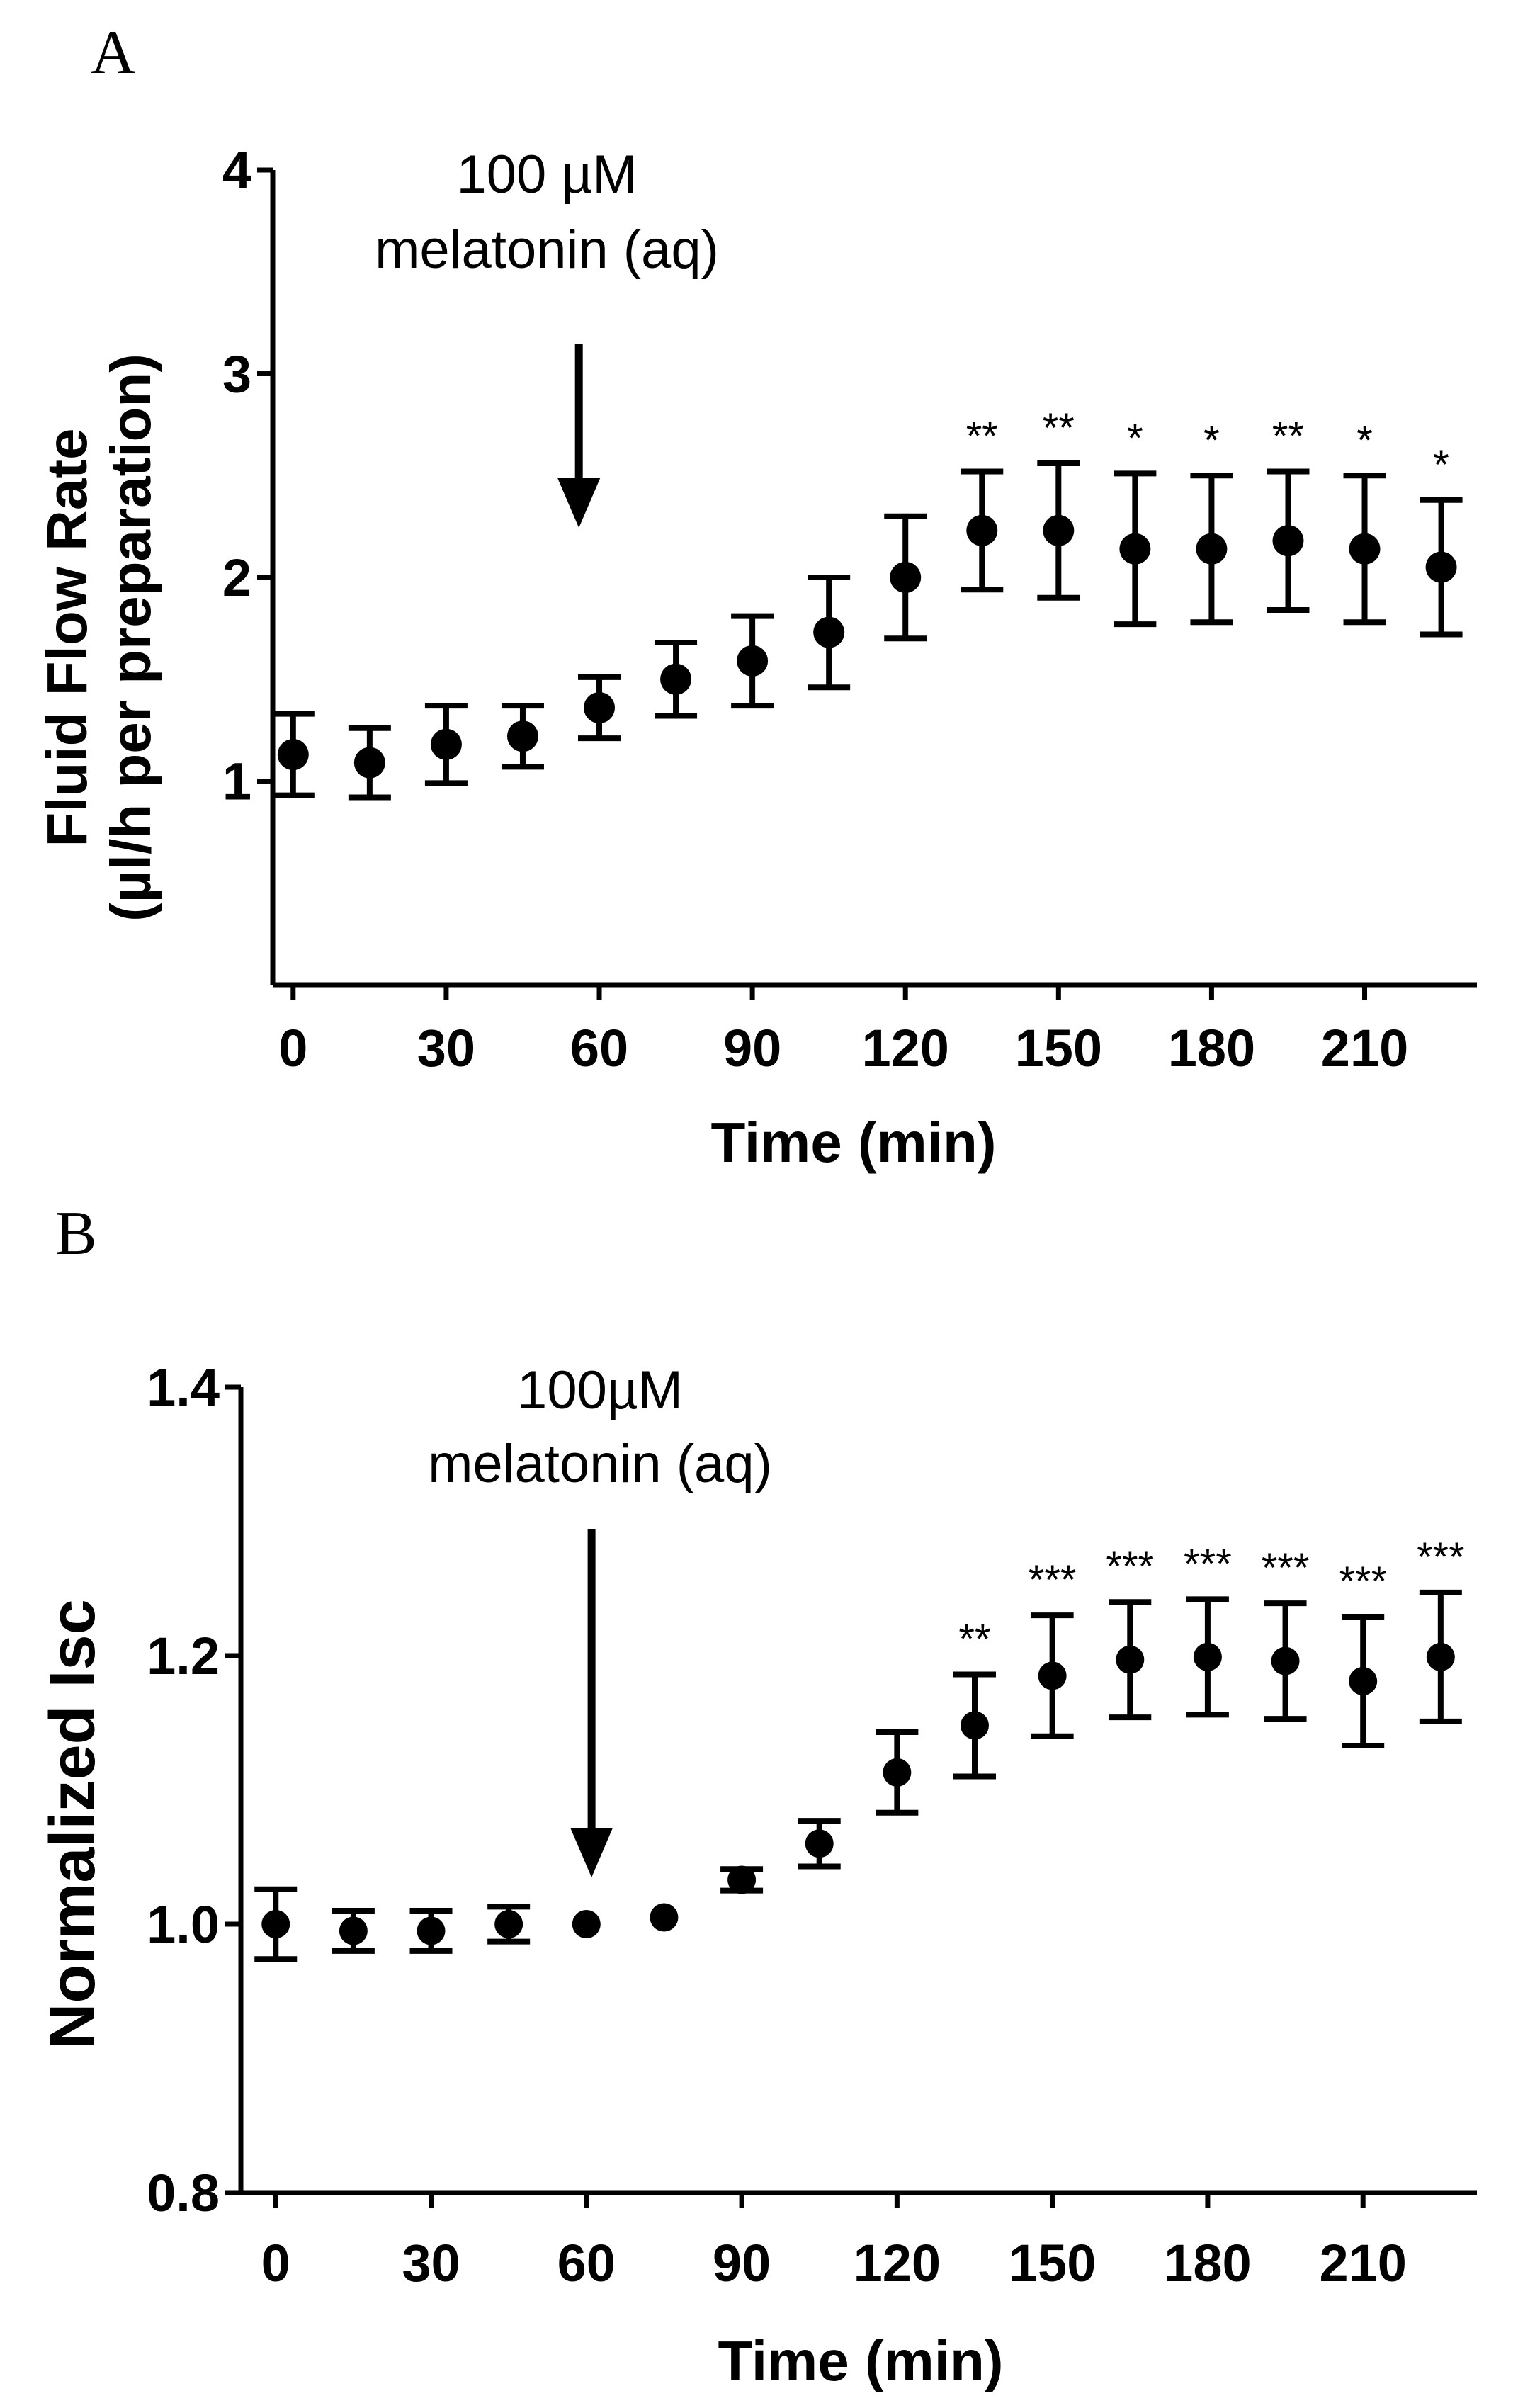  What do you see at coordinates (591, 1852) in the screenshot?
I see `panel-b-arrow-head` at bounding box center [591, 1852].